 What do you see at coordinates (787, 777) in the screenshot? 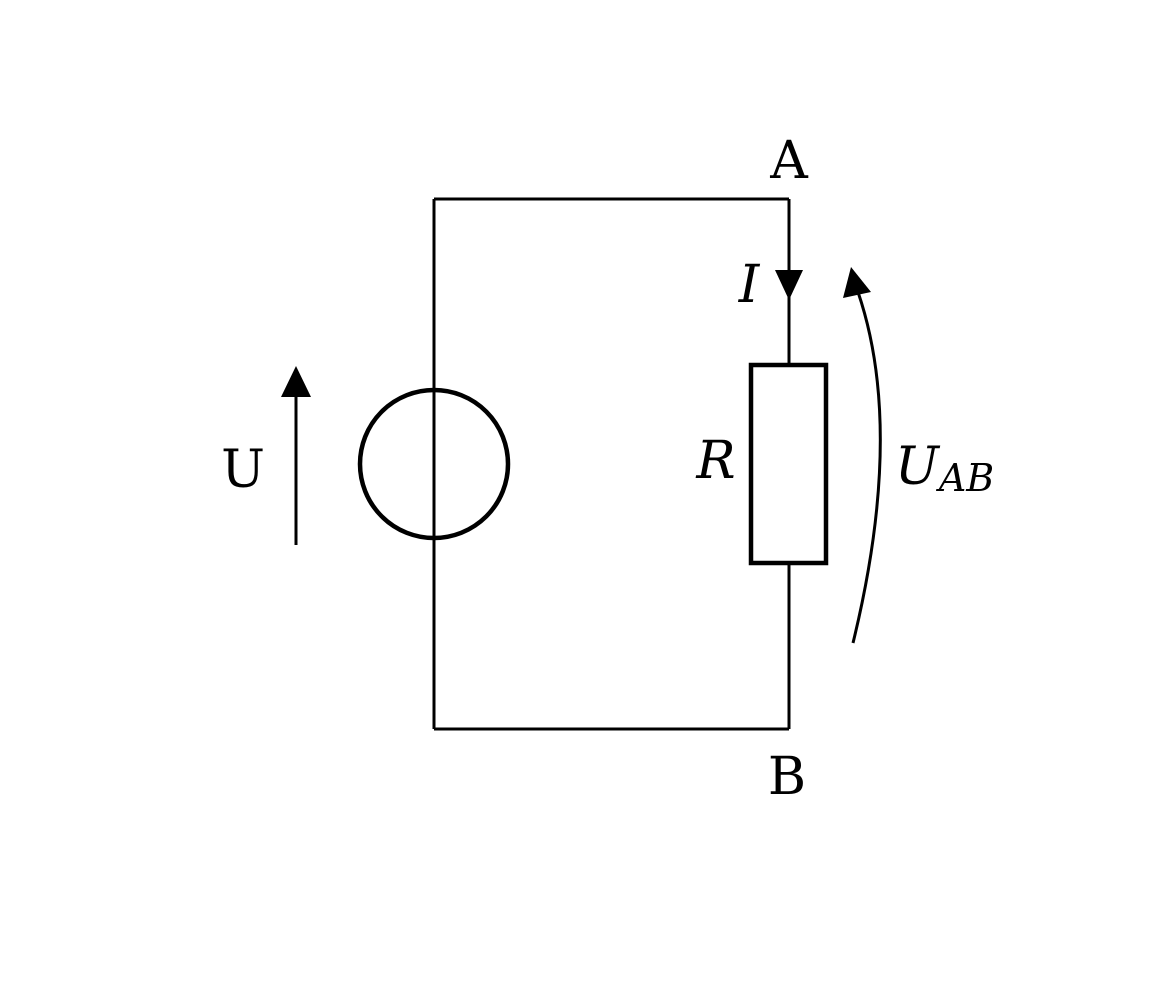
I see `node-b-label: B` at bounding box center [787, 777].